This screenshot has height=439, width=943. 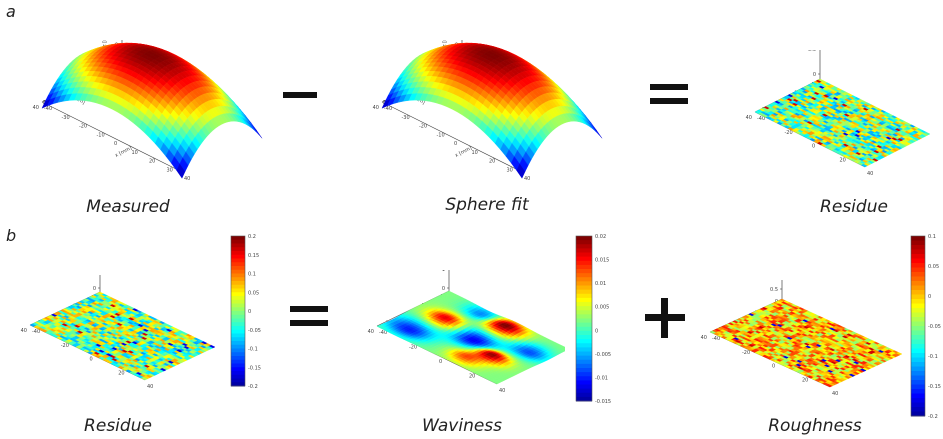 What do you see at coordinates (463, 152) in the screenshot?
I see `sphere-fit-x-label: x [mm]` at bounding box center [463, 152].